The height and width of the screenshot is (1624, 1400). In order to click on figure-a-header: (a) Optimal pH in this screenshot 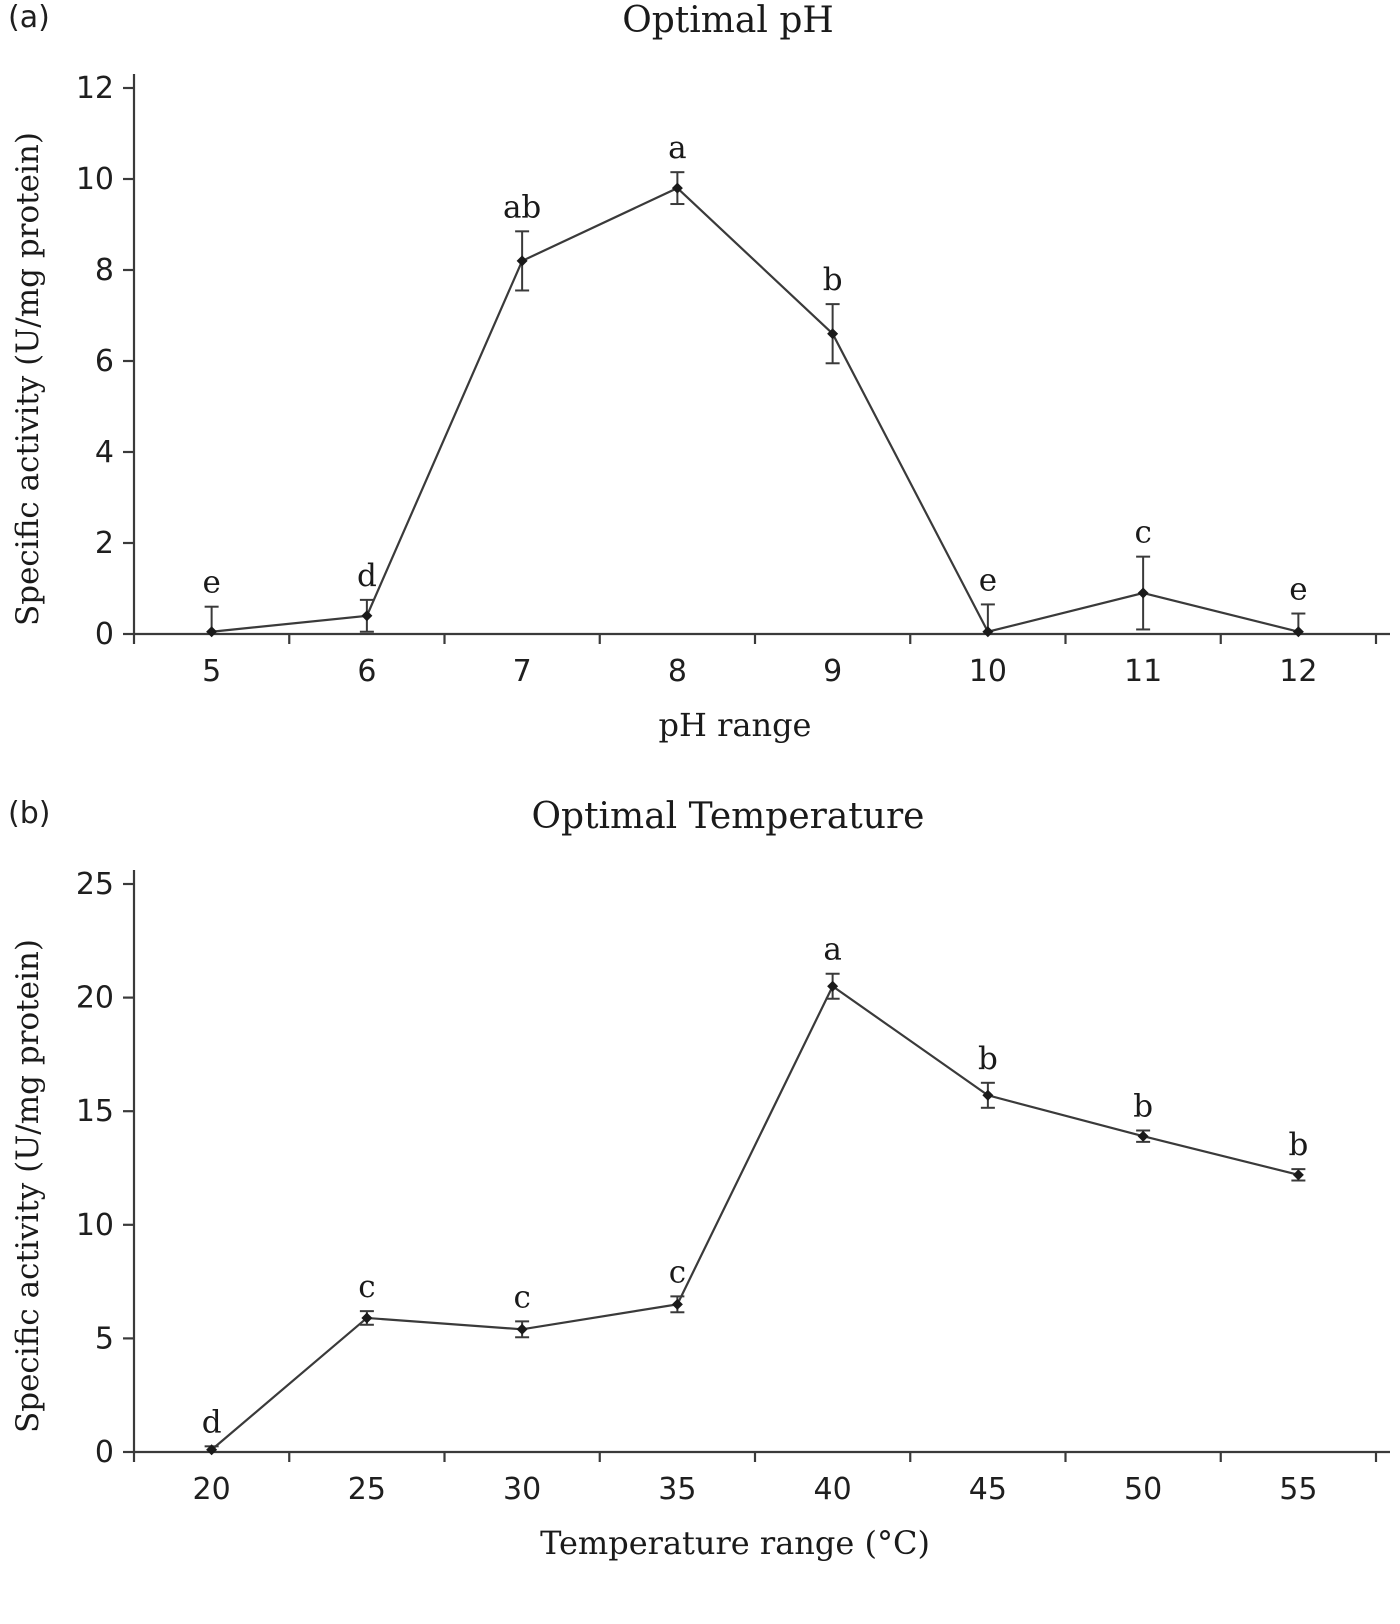, I will do `click(700, 29)`.